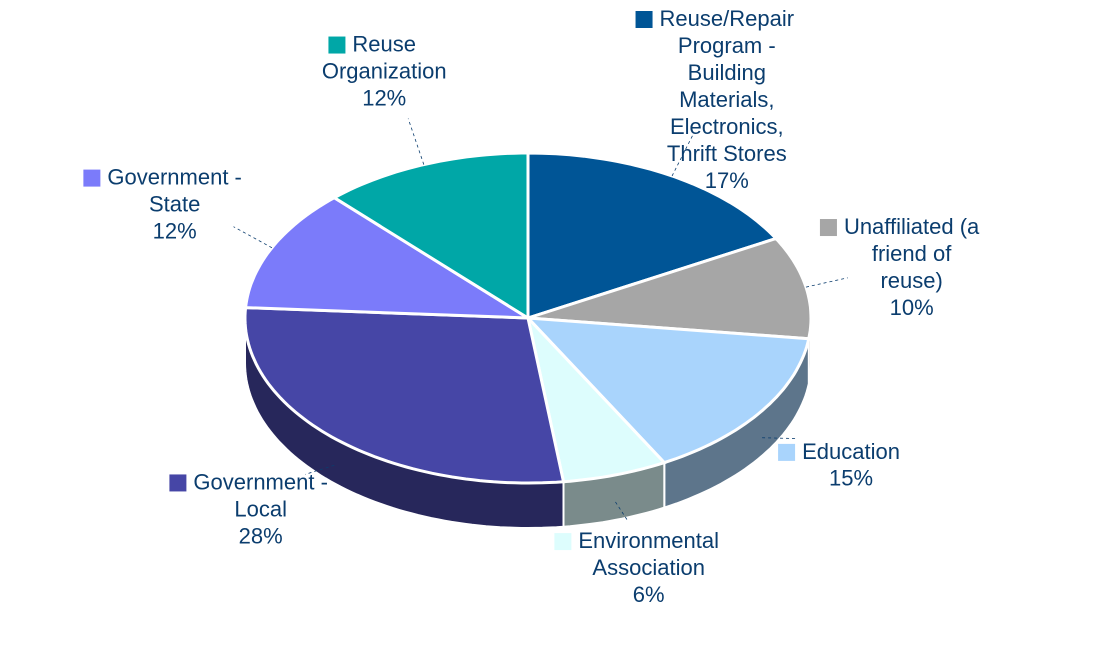 The image size is (1102, 653). I want to click on label-line: Local, so click(260, 508).